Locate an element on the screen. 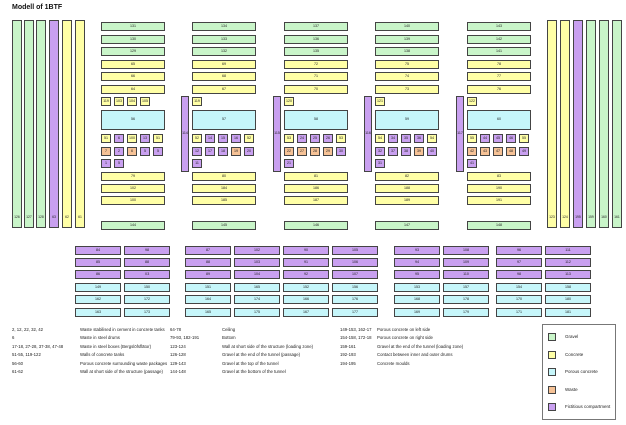 This screenshot has height=425, width=626. lower-cell-104: 104 is located at coordinates (257, 274).